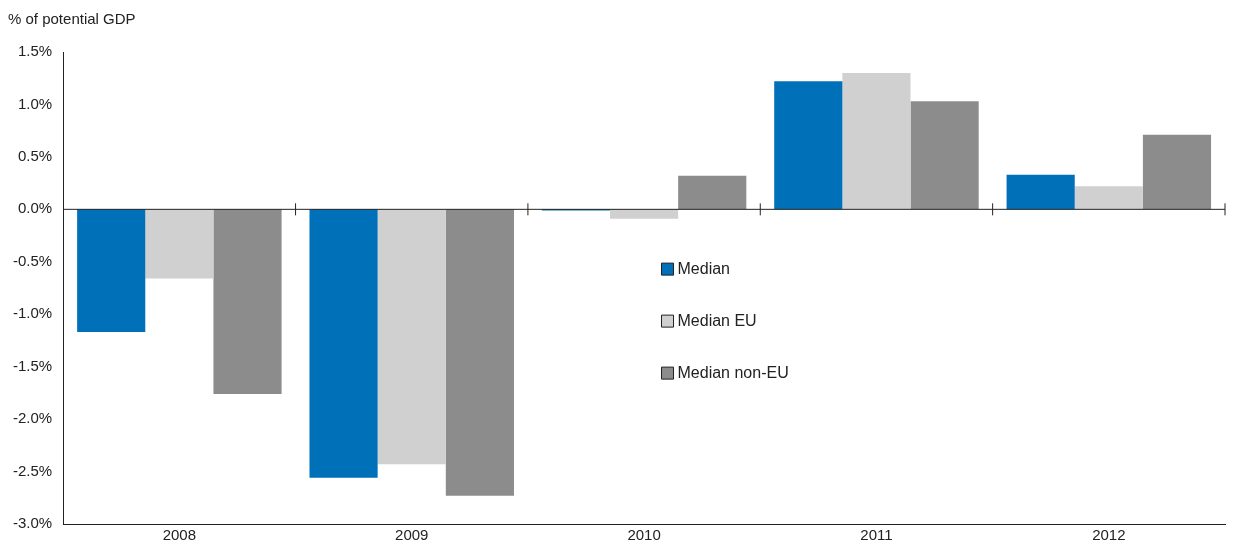 The height and width of the screenshot is (553, 1235). What do you see at coordinates (33, 470) in the screenshot?
I see `y-tick-label: -2.5%` at bounding box center [33, 470].